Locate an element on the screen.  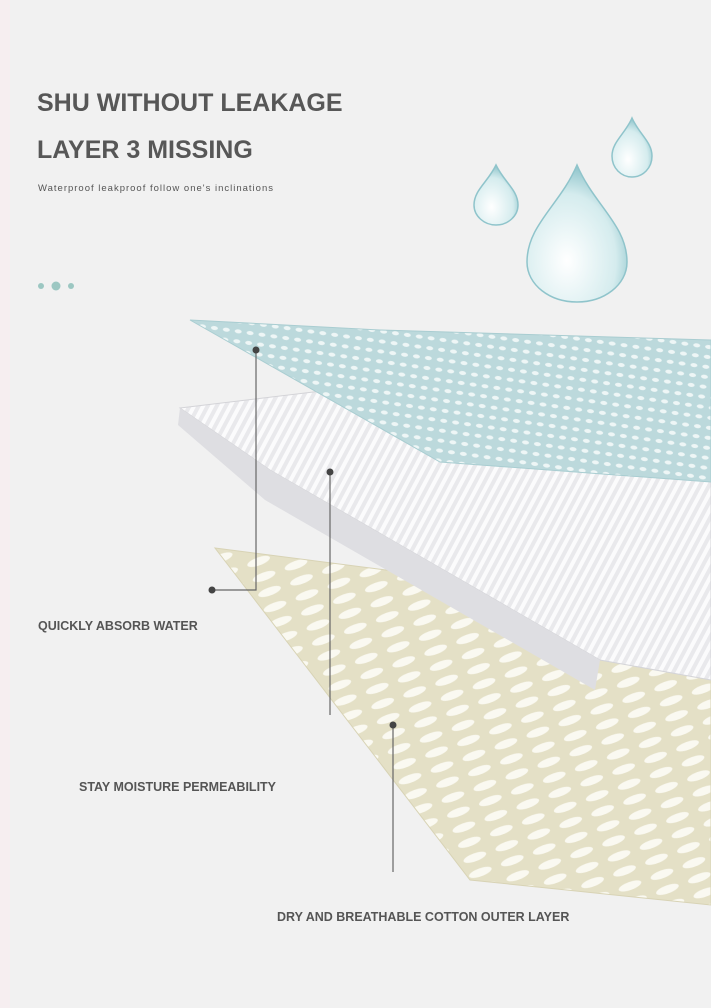
edge is located at coordinates (5, 504).